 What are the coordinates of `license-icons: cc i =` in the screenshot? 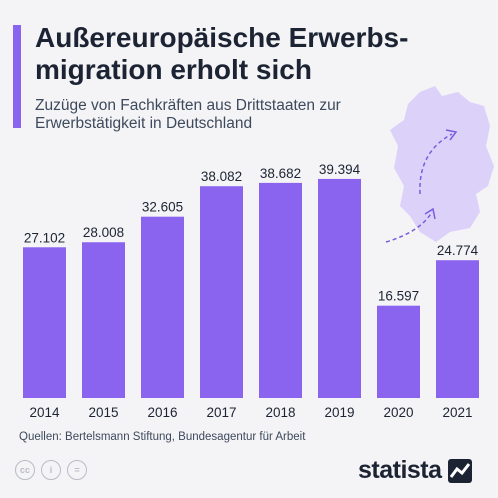 It's located at (51, 470).